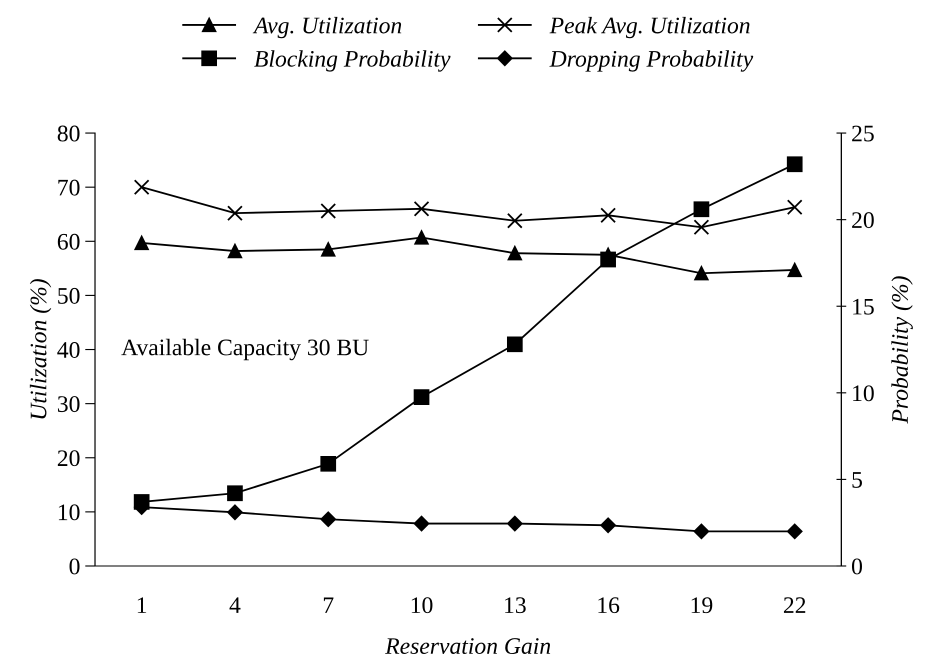 The height and width of the screenshot is (664, 926). I want to click on y-tick-label: 0, so click(75, 566).